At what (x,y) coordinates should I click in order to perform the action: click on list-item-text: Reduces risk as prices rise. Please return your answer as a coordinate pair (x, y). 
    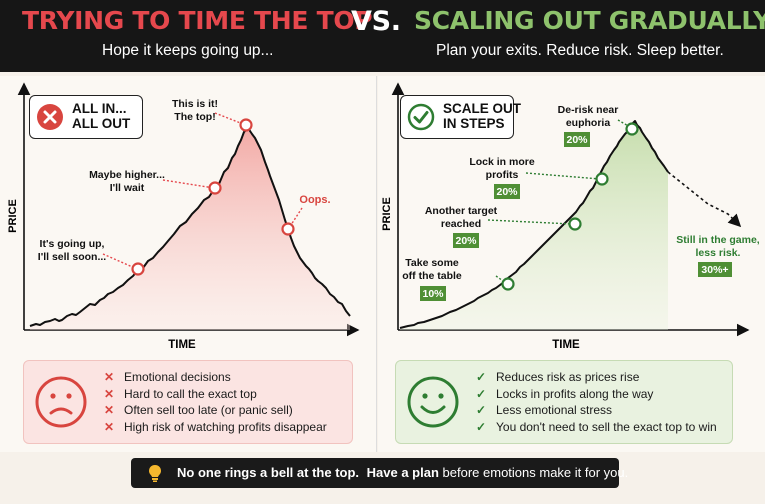
    Looking at the image, I should click on (568, 377).